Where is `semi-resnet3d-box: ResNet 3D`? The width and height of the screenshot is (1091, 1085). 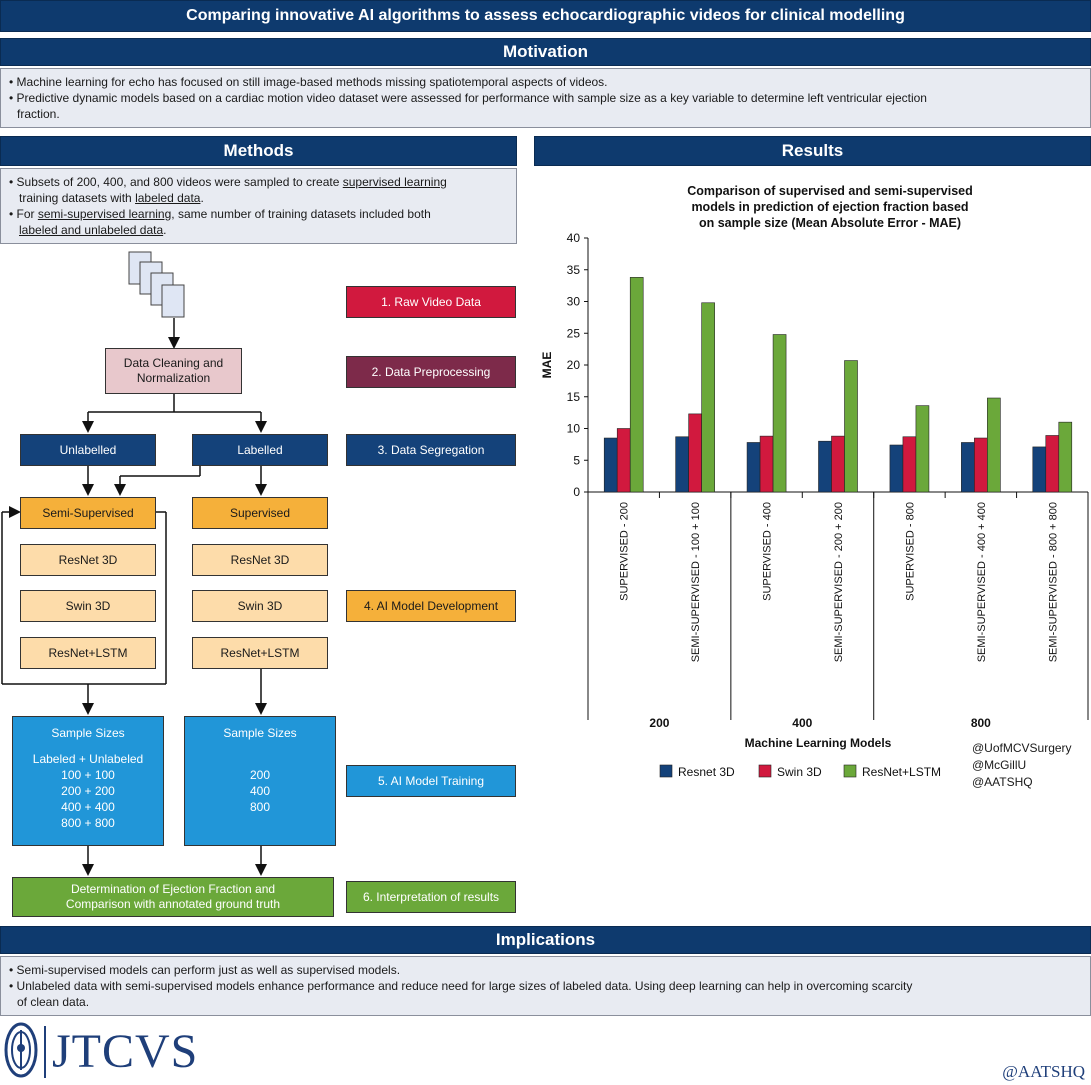 semi-resnet3d-box: ResNet 3D is located at coordinates (88, 560).